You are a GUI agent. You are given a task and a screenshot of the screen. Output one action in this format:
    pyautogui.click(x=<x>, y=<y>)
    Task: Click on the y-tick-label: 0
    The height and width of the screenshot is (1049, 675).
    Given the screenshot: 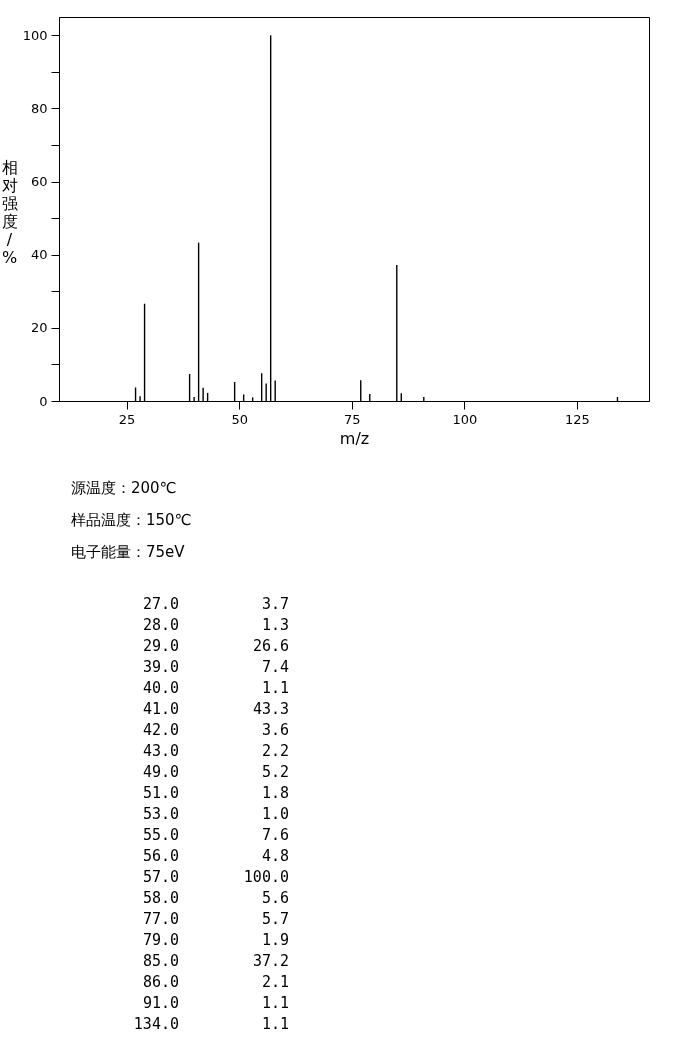 What is the action you would take?
    pyautogui.click(x=43, y=401)
    